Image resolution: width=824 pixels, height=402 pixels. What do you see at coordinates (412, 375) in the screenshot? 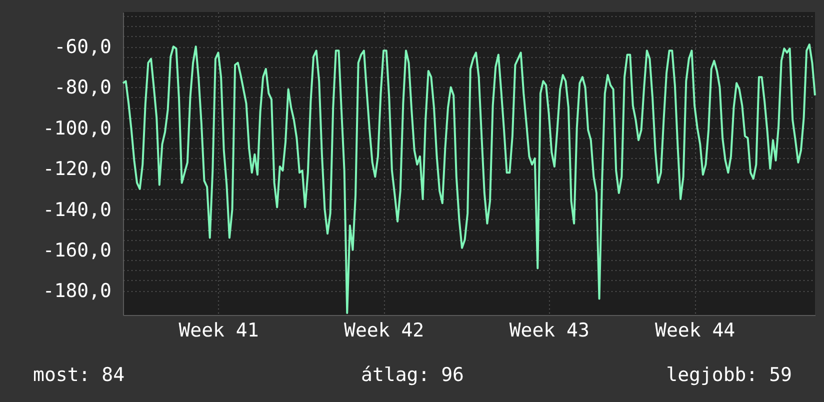
I see `text: átlag: 96` at bounding box center [412, 375].